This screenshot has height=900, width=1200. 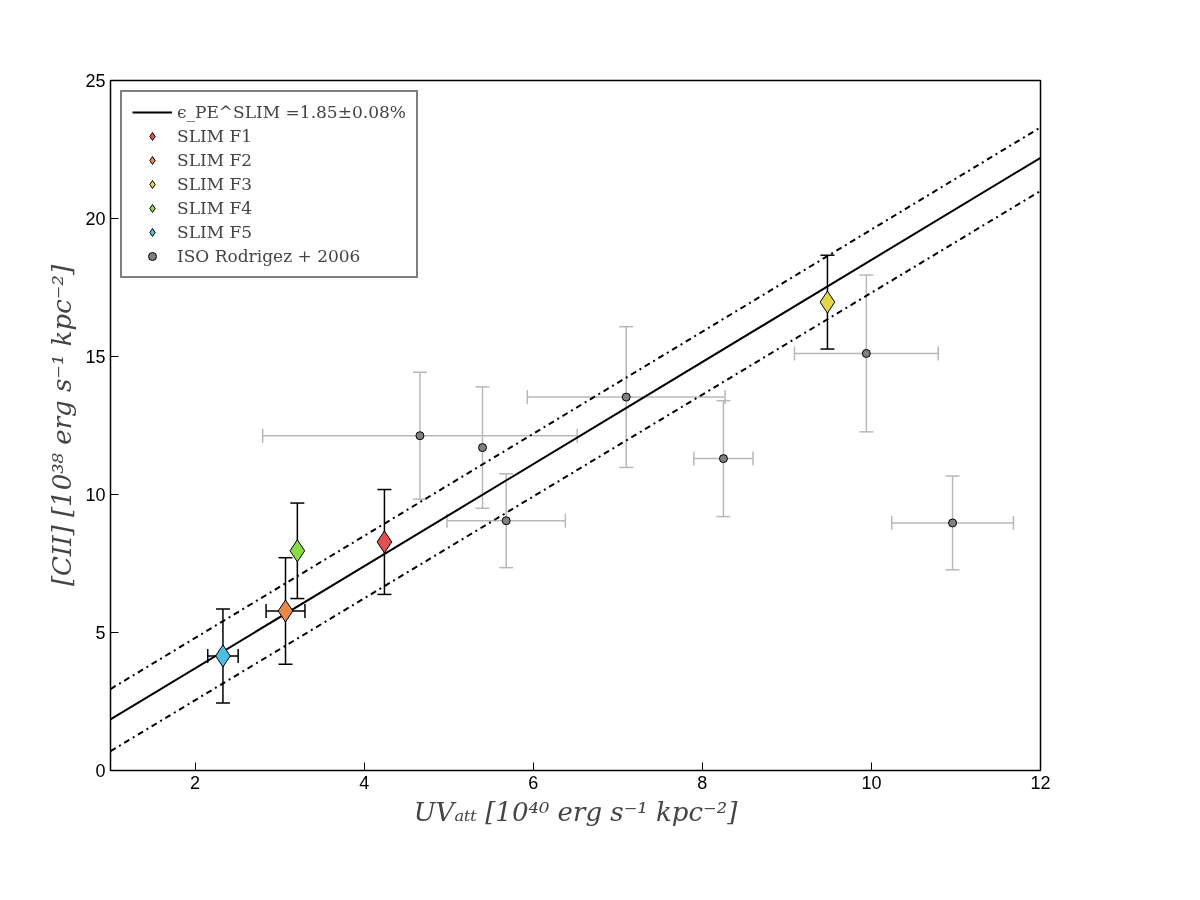 What do you see at coordinates (95, 357) in the screenshot?
I see `y-tick-label: 15` at bounding box center [95, 357].